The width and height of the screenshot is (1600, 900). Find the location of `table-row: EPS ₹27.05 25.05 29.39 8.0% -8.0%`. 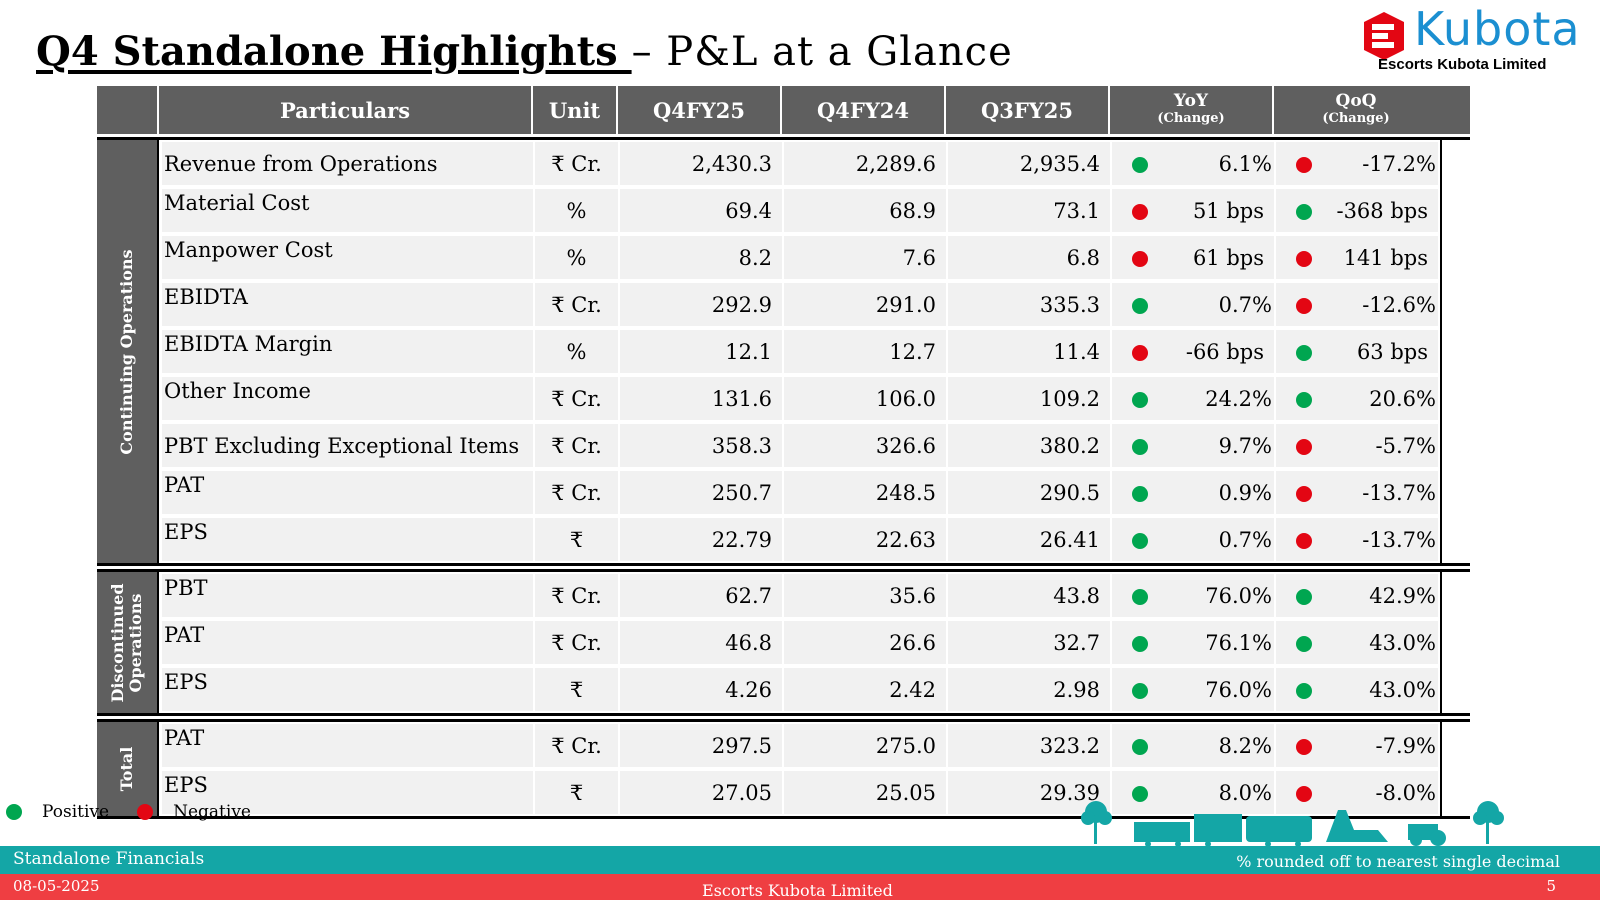

table-row: EPS ₹27.05 25.05 29.39 8.0% -8.0% is located at coordinates (783, 792).